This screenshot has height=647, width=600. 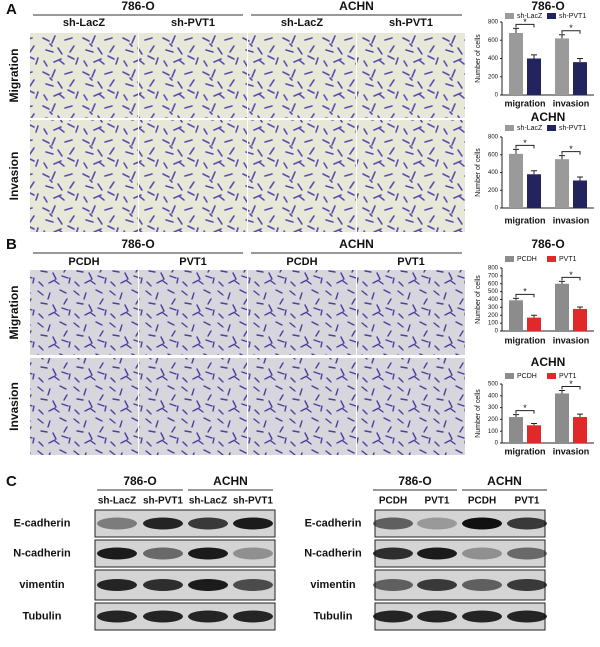 What do you see at coordinates (493, 385) in the screenshot?
I see `y-tick-label: 500` at bounding box center [493, 385].